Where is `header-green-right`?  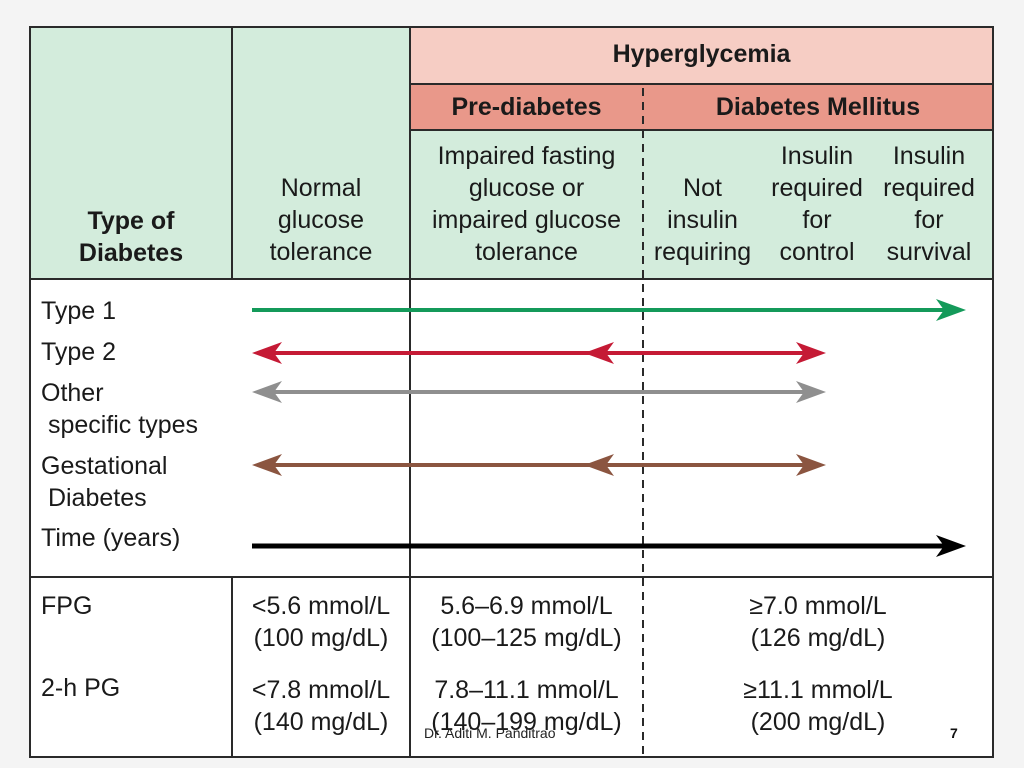 header-green-right is located at coordinates (701, 204).